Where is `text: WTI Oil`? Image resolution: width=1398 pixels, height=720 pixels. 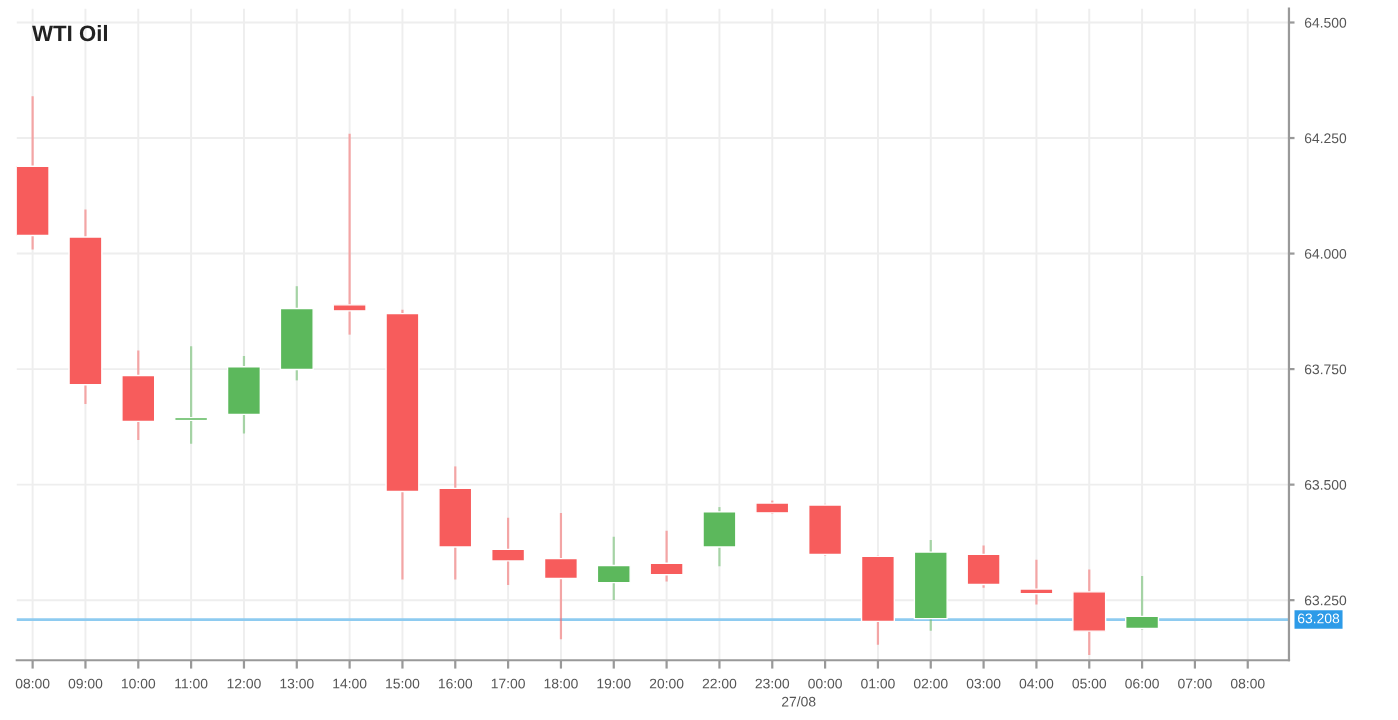
text: WTI Oil is located at coordinates (69, 33).